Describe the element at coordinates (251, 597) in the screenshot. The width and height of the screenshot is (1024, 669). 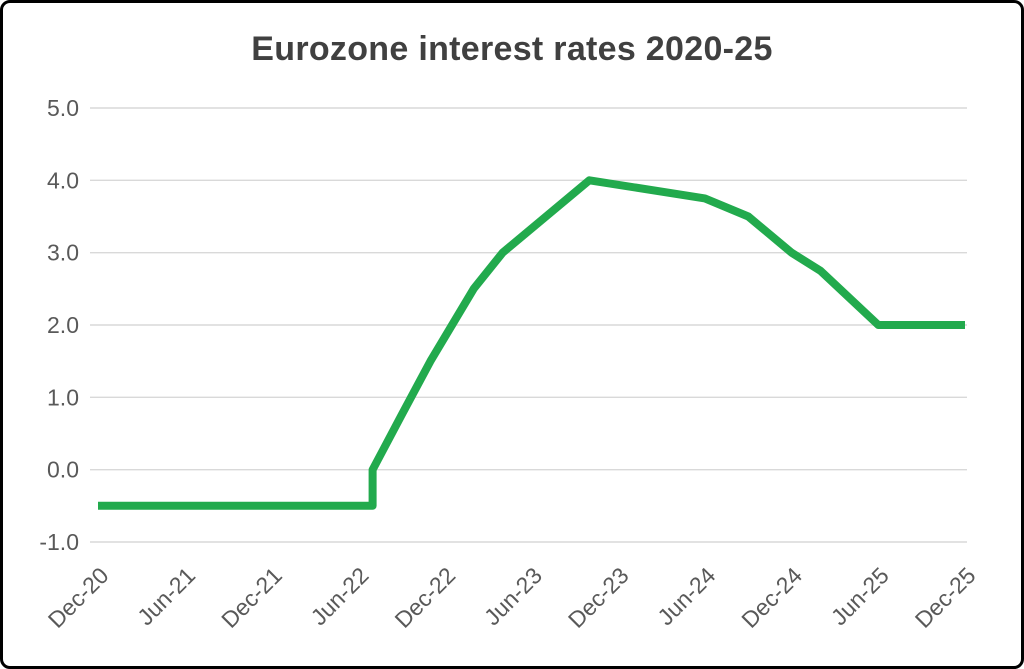
I see `x-tick-label: Dec-21` at that location.